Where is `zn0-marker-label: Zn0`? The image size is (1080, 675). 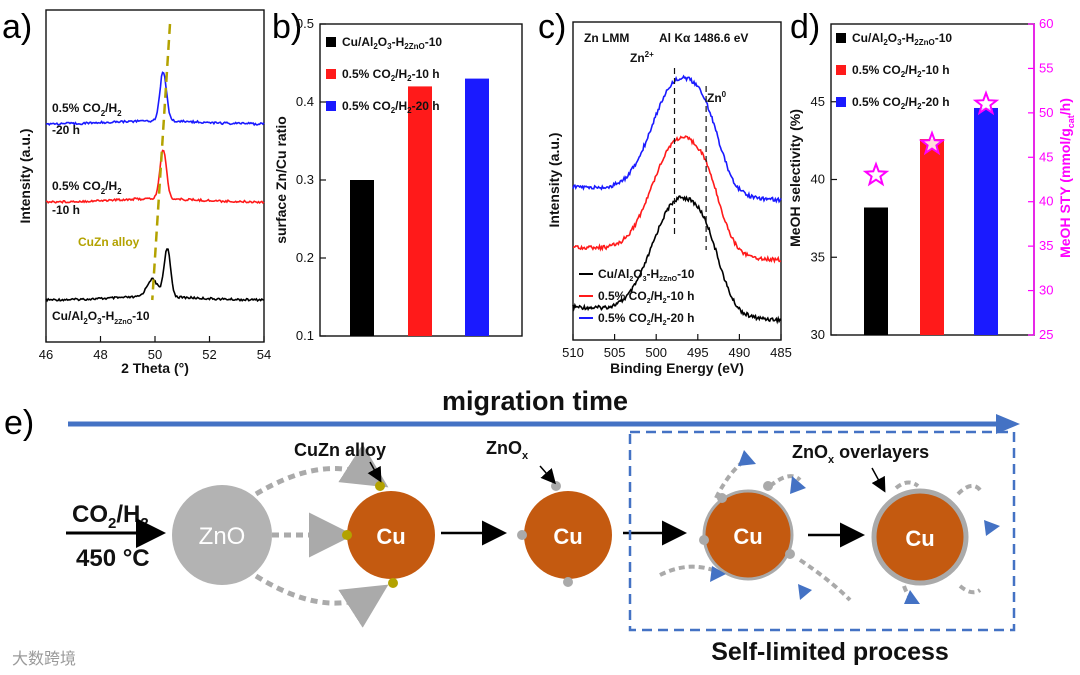
zn0-marker-label: Zn0 is located at coordinates (717, 97).